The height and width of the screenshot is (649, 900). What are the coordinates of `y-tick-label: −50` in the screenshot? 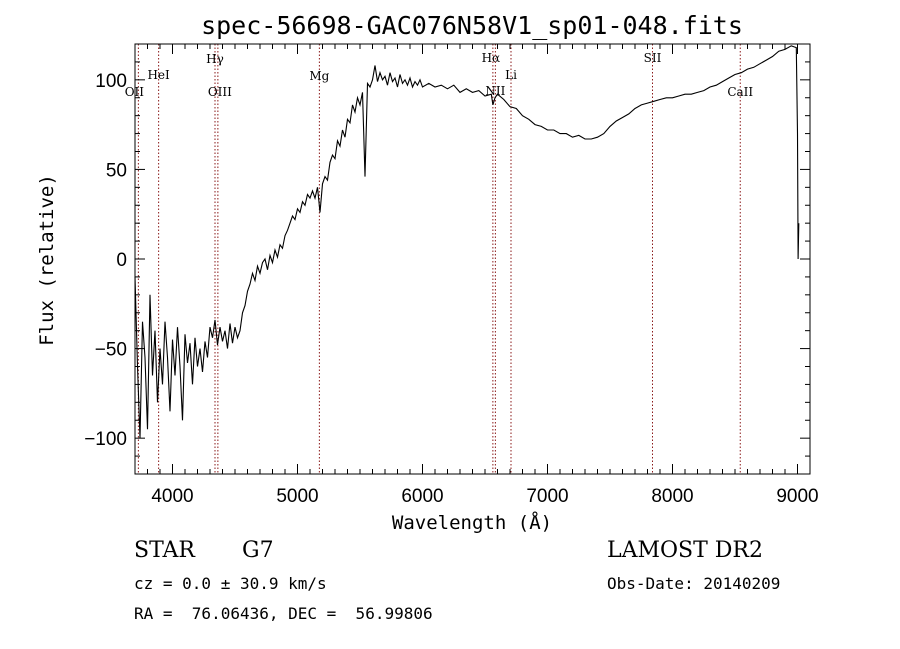 It's located at (111, 350).